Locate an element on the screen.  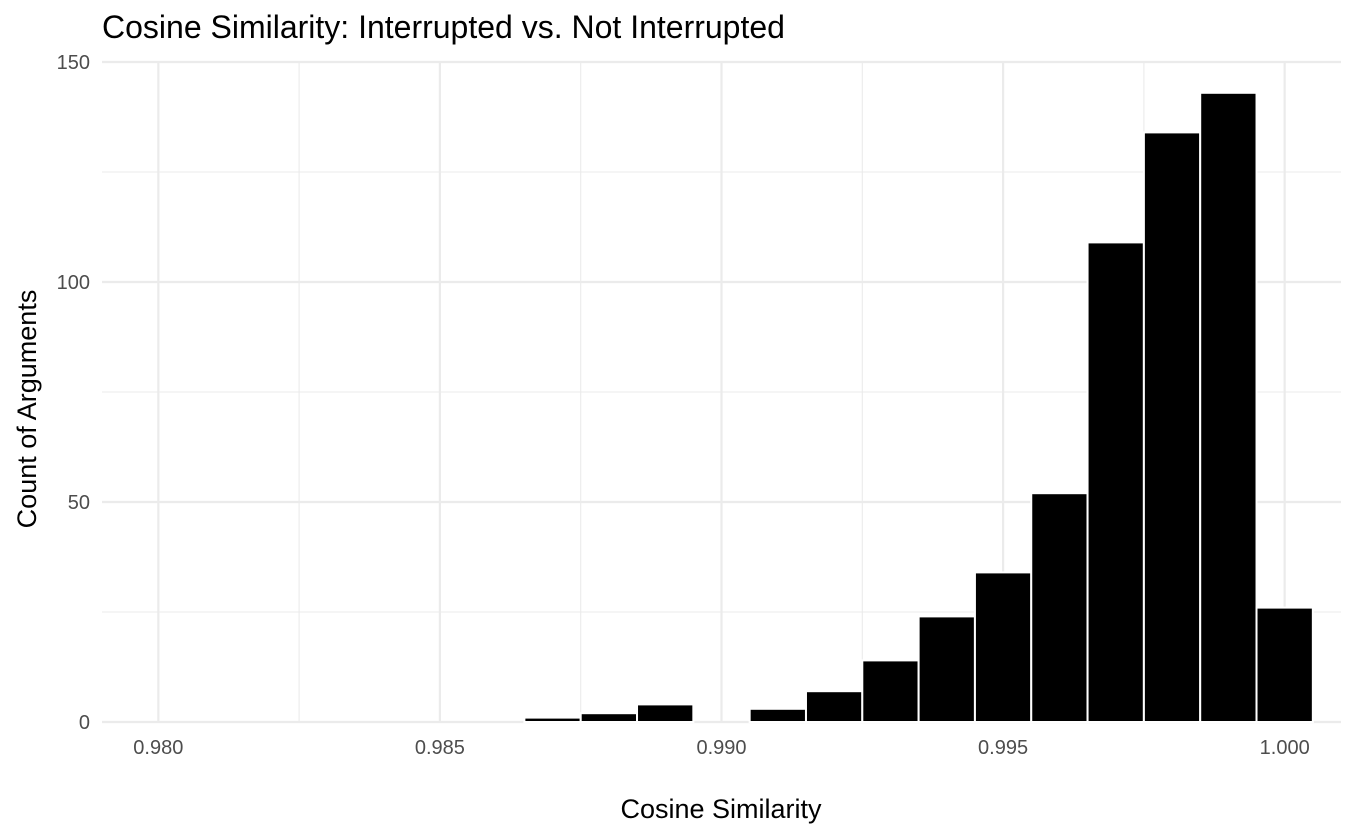
y-tick-label: 100 is located at coordinates (73, 283).